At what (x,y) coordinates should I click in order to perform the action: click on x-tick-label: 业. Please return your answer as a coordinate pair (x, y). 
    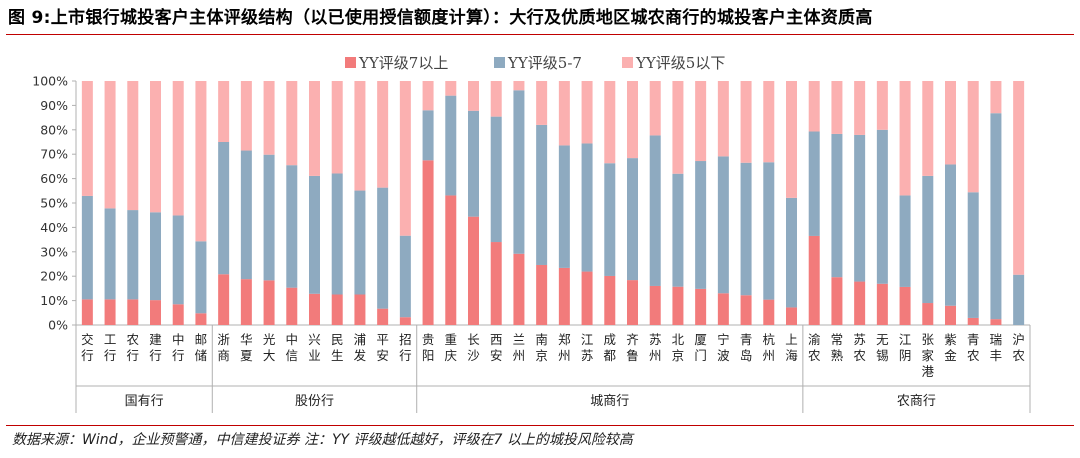
    Looking at the image, I should click on (314, 355).